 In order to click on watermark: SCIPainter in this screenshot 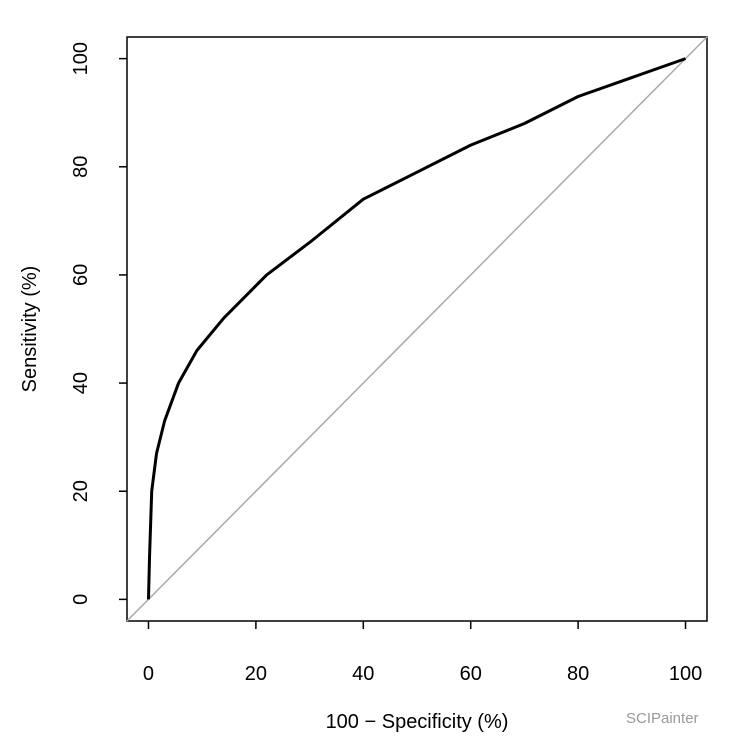, I will do `click(662, 718)`.